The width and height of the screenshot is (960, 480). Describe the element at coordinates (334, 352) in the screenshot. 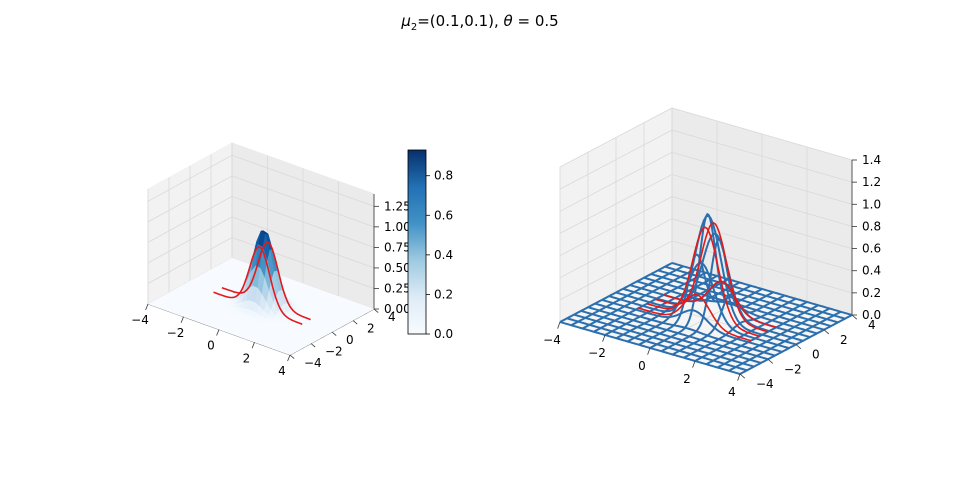

I see `y-tick-label: −2` at that location.